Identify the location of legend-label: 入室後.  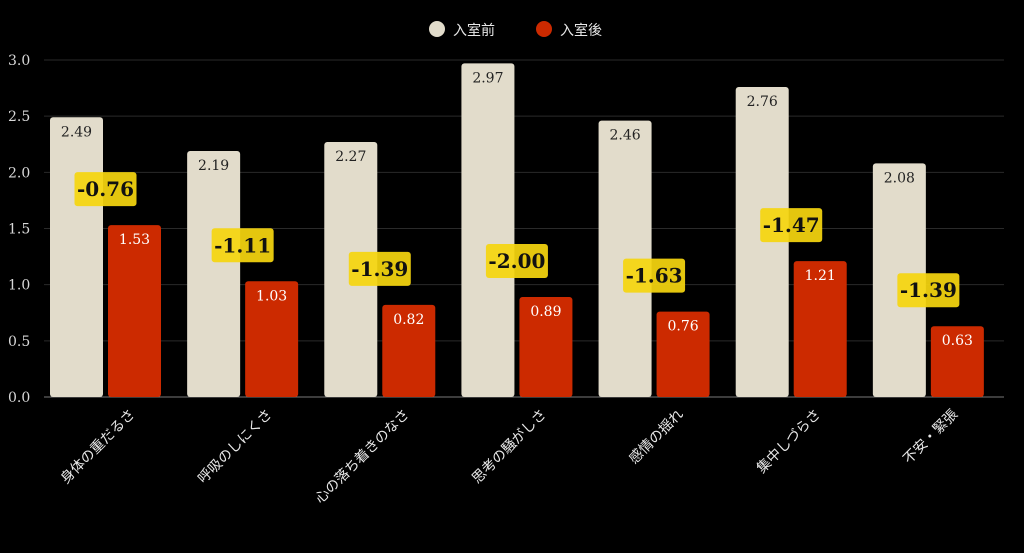
(581, 30).